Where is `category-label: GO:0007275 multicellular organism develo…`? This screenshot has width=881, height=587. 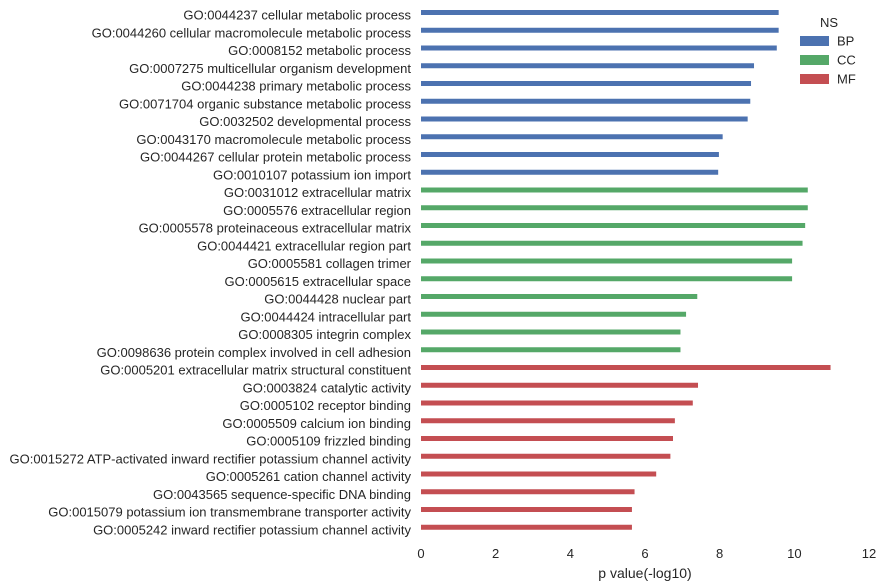
category-label: GO:0007275 multicellular organism develo… is located at coordinates (270, 68).